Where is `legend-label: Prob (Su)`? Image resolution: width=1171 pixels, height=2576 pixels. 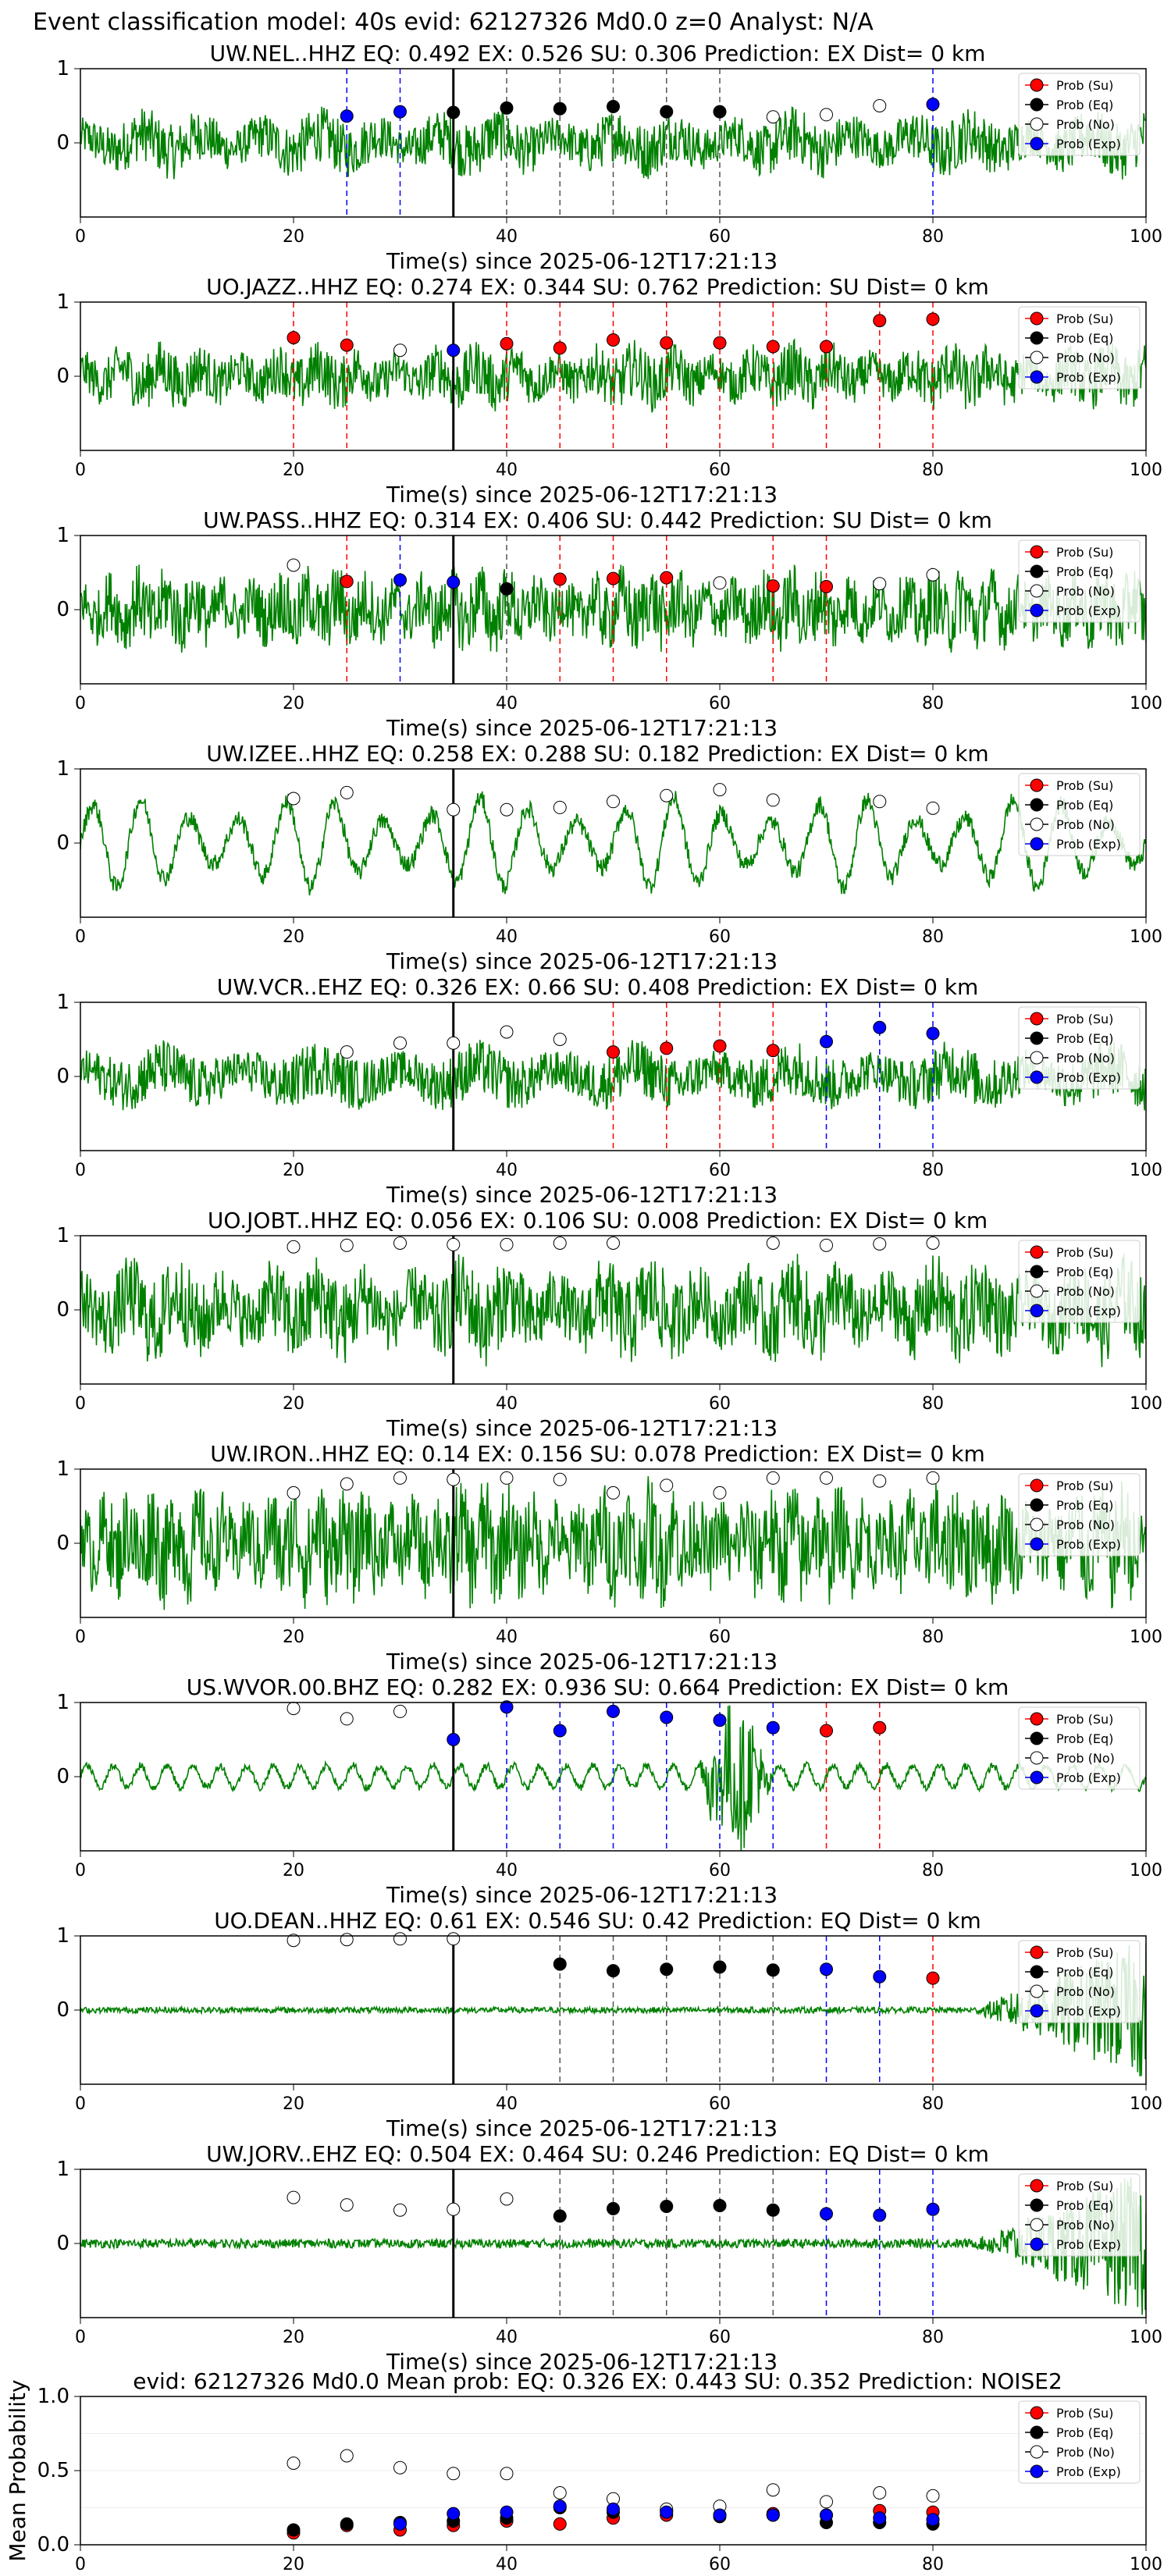 legend-label: Prob (Su) is located at coordinates (1084, 2413).